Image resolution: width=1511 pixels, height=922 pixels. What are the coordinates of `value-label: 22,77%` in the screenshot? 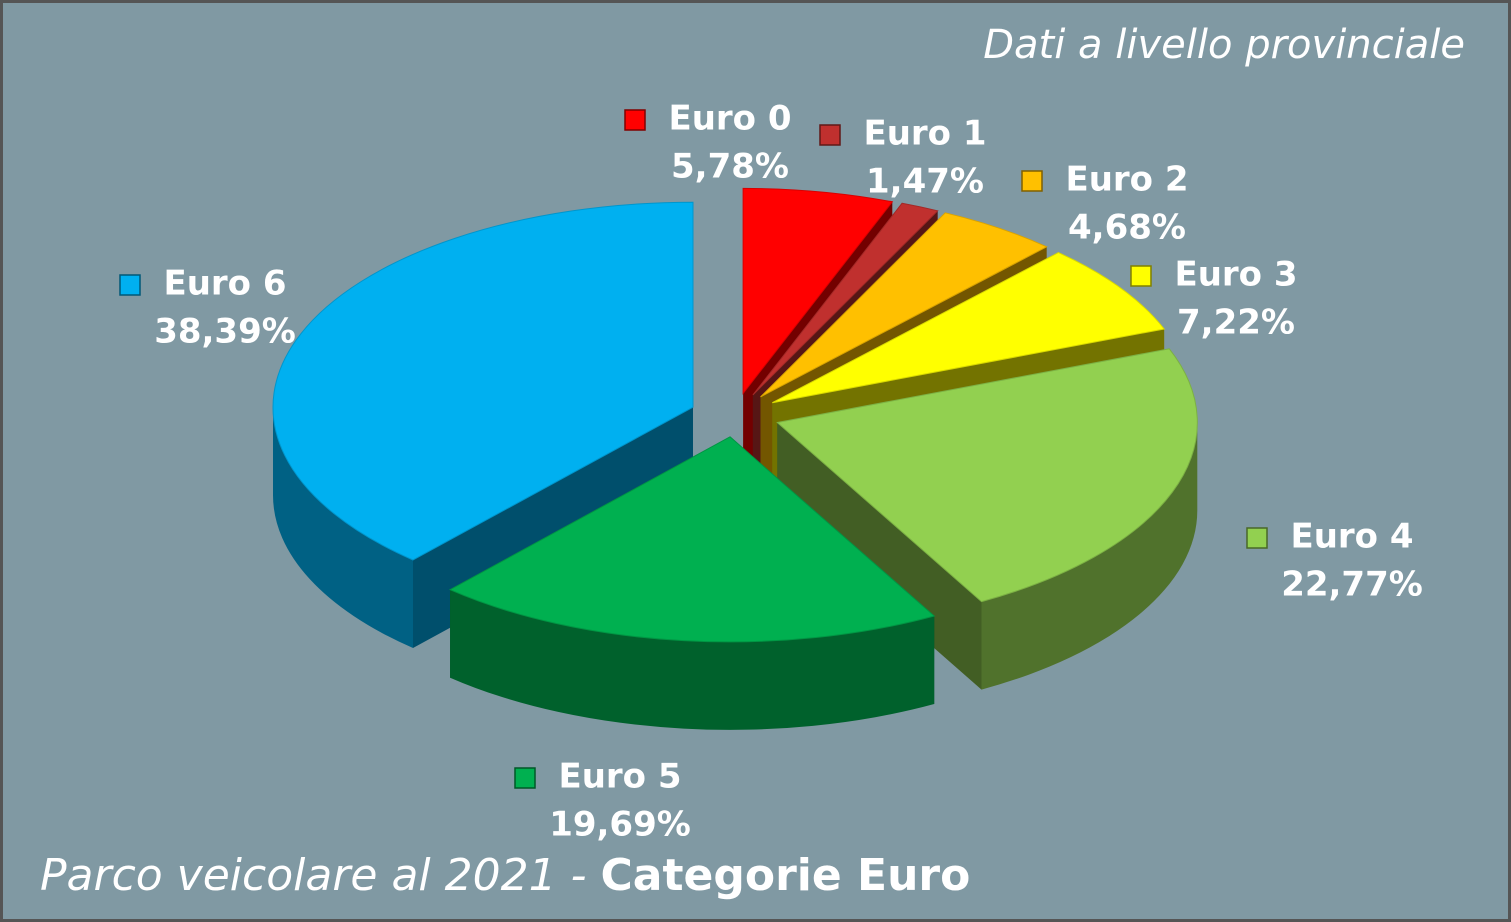 It's located at (1352, 585).